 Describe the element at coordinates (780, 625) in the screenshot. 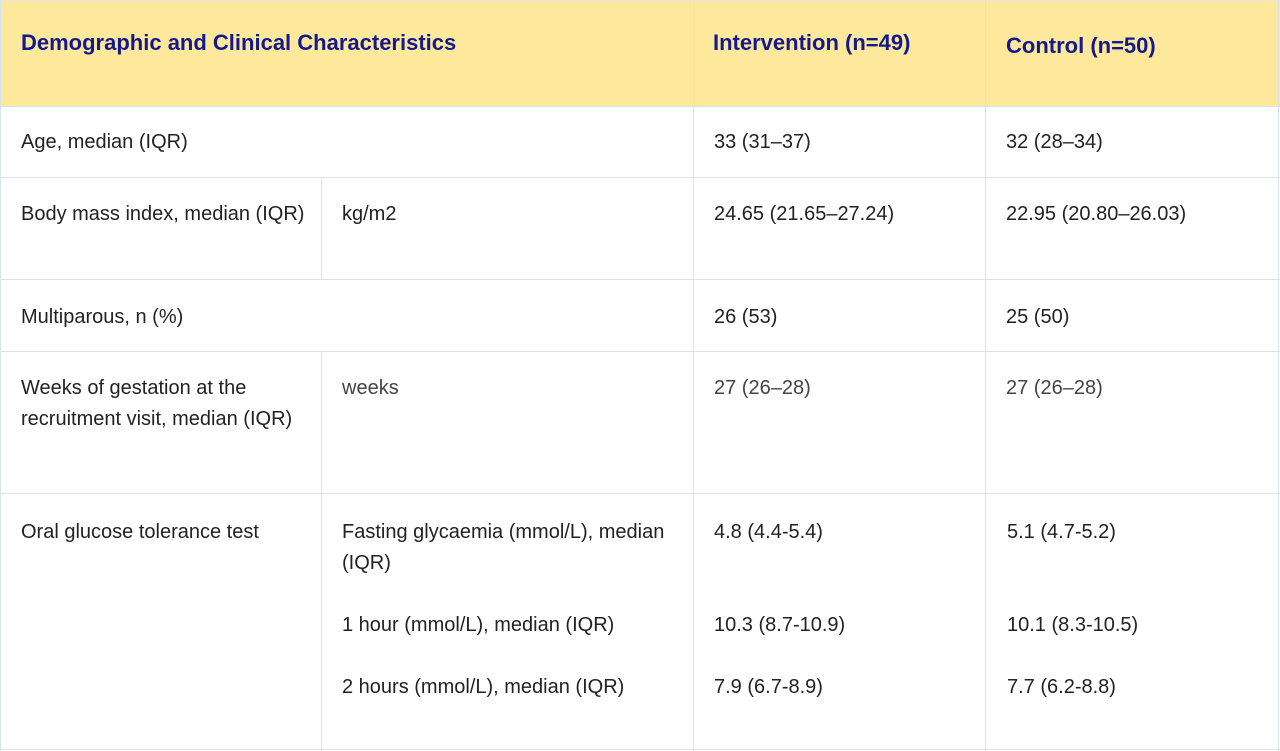

I see `ogtt-1h-intervention: 10.3 (8.7-10.9)` at that location.